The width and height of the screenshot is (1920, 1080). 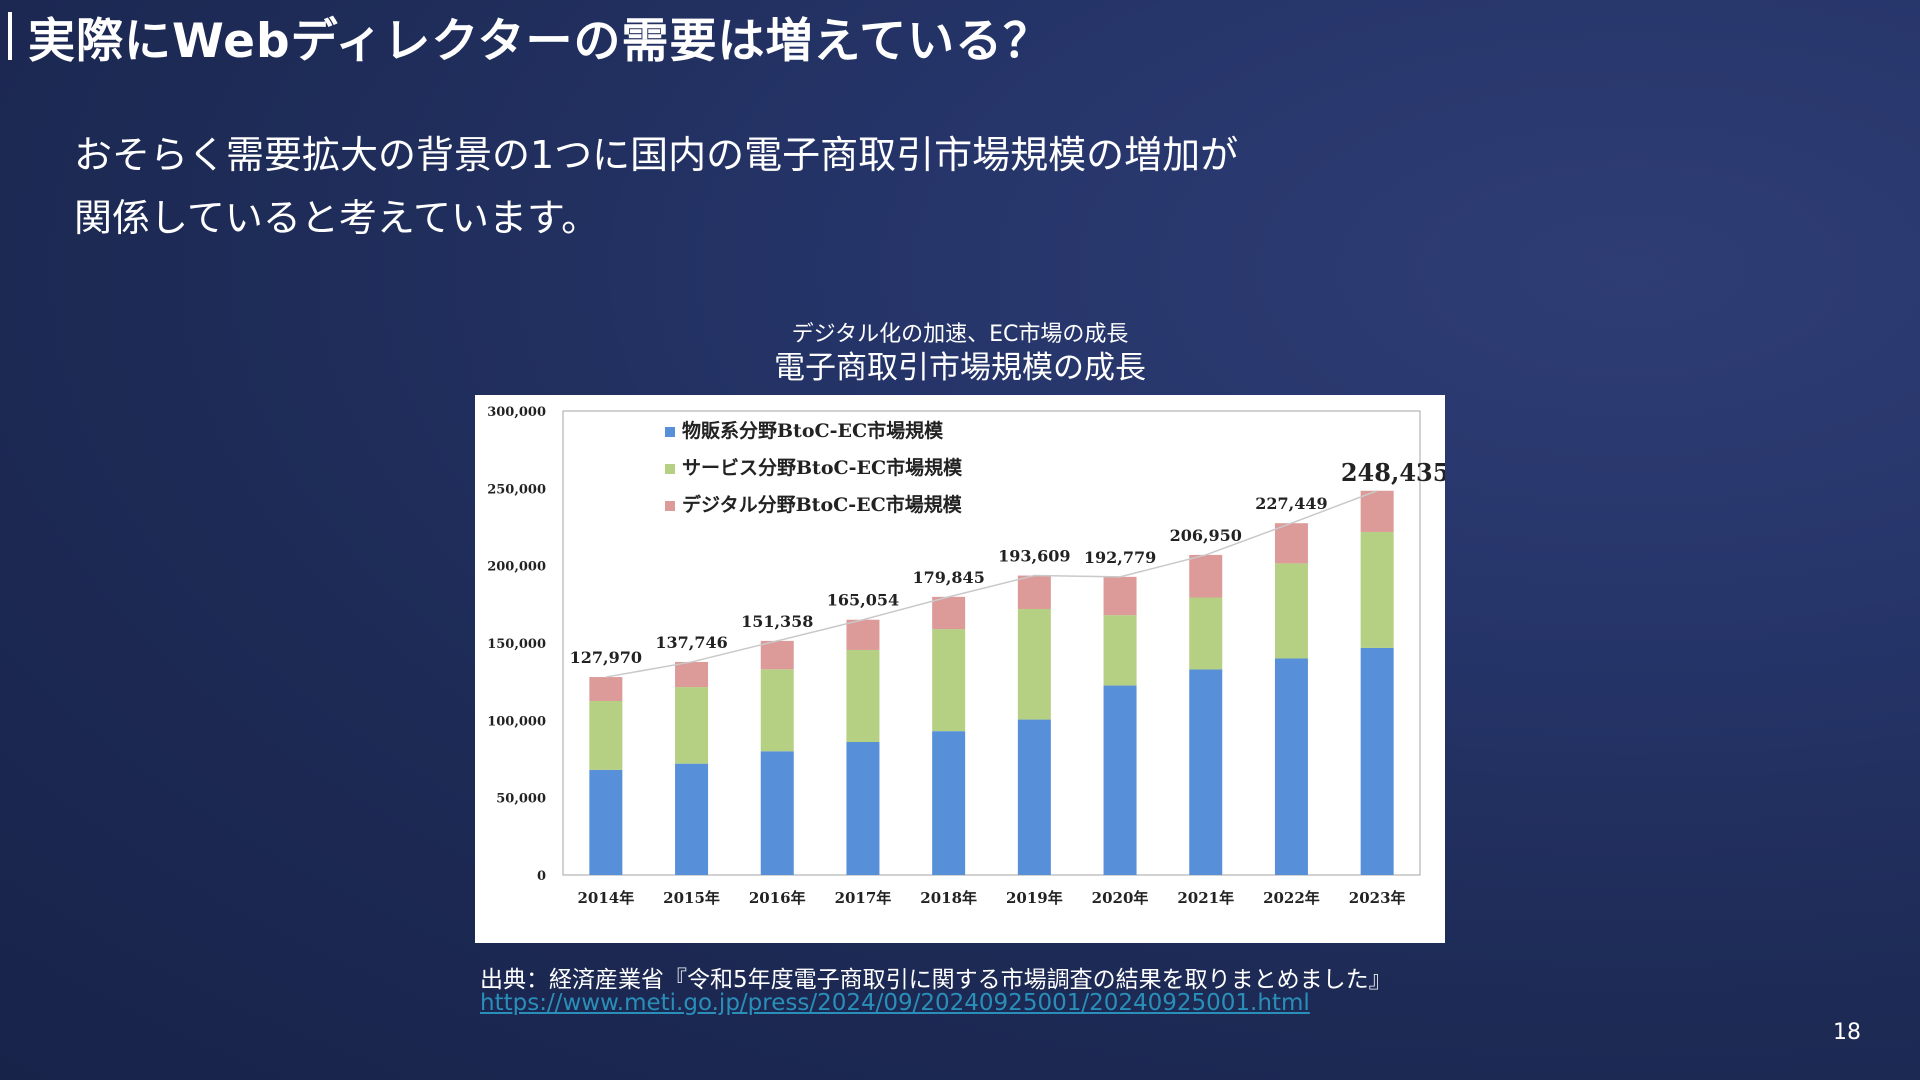 I want to click on slide-title-text: 実際にWebディレクターの需要は増えている？, so click(x=540, y=41).